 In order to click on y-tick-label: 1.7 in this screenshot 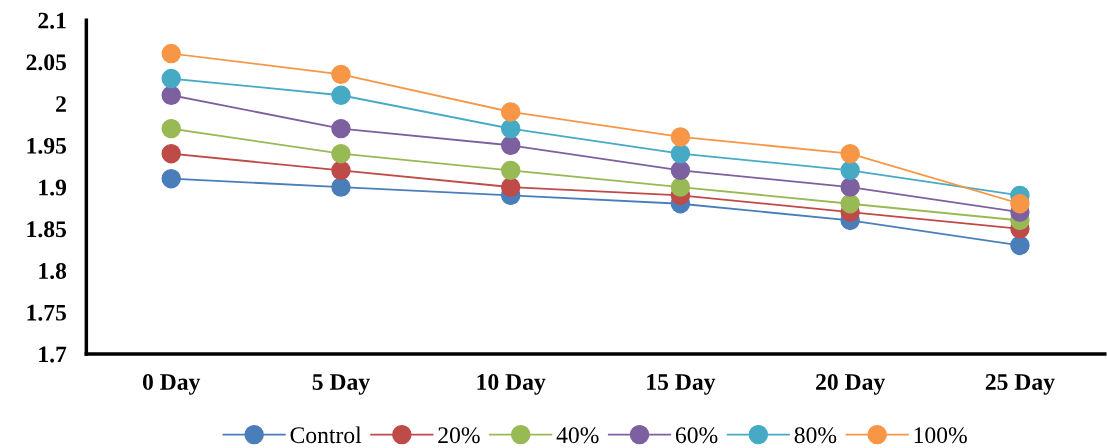, I will do `click(53, 354)`.